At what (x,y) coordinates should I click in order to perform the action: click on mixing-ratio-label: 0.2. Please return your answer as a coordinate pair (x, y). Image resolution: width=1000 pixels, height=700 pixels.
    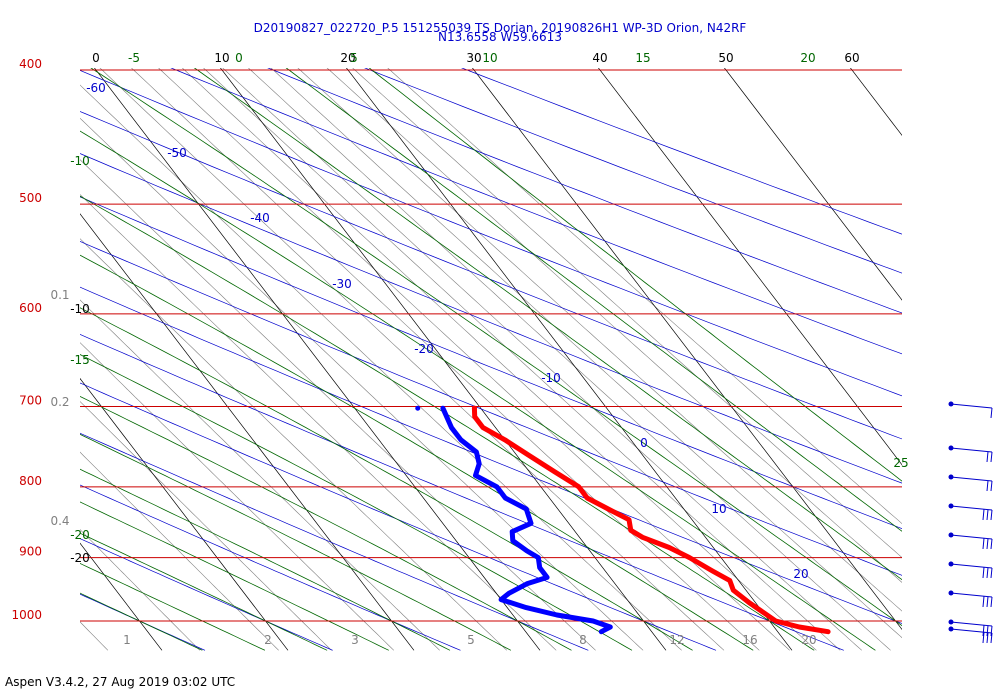
    Looking at the image, I should click on (59, 402).